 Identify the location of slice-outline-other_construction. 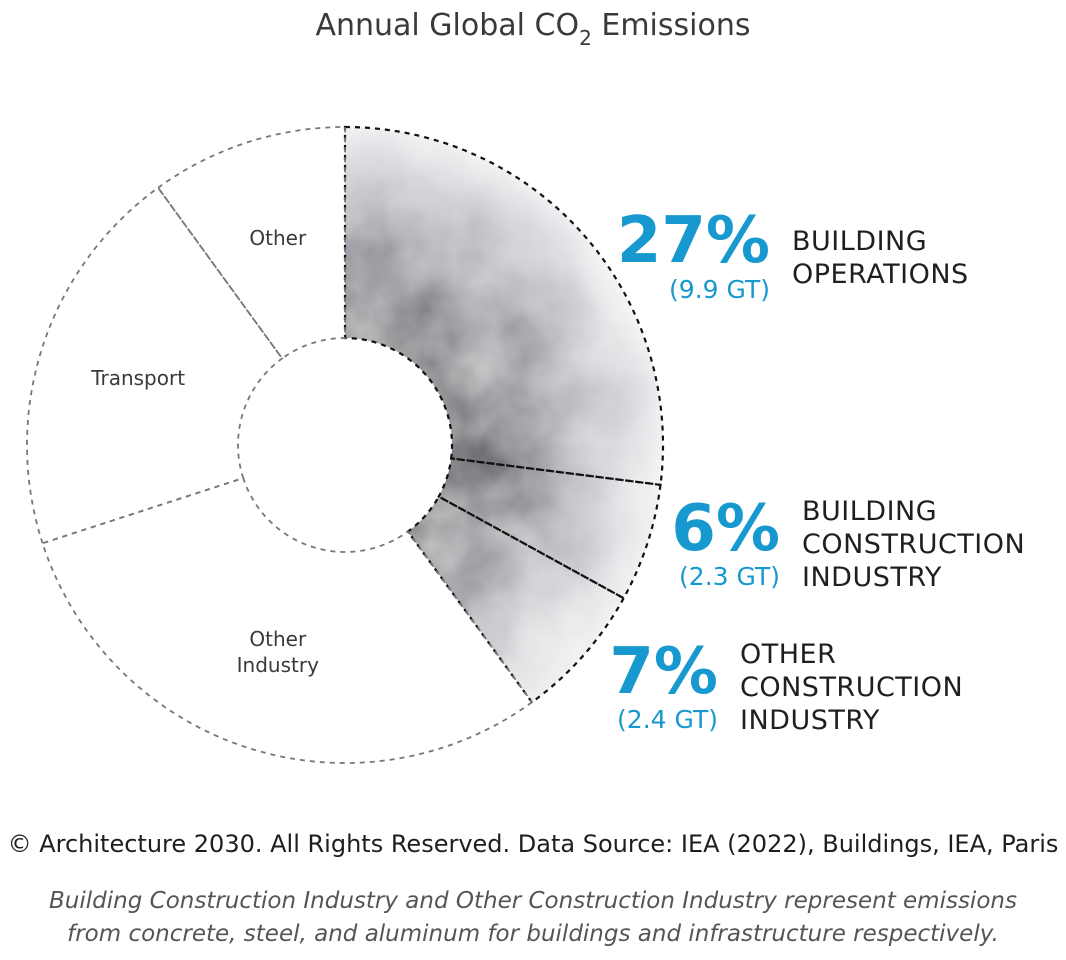
(516, 599).